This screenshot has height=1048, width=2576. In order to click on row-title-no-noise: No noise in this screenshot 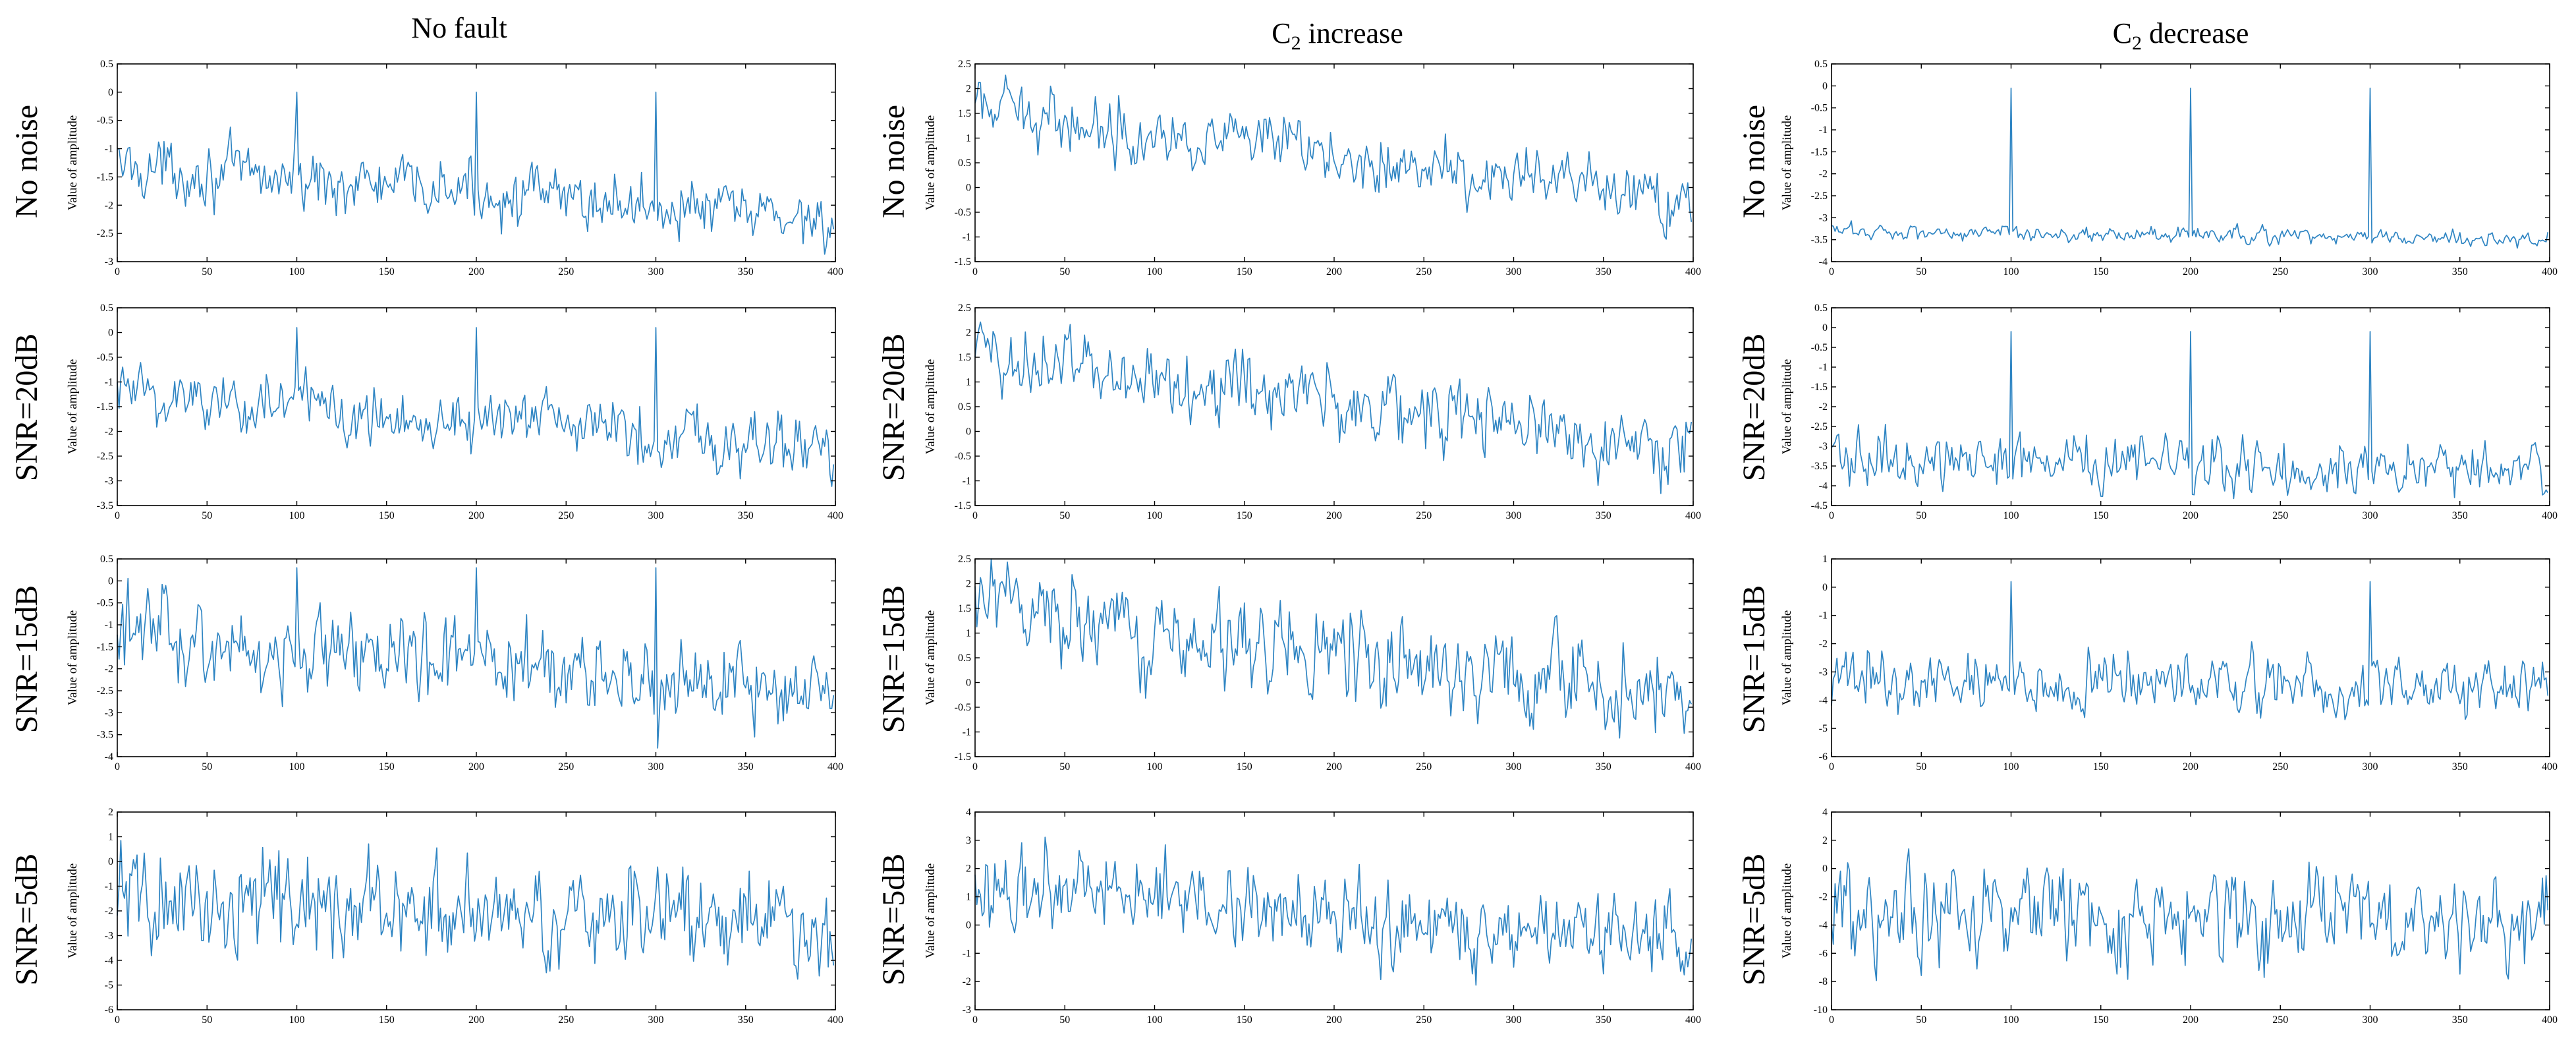, I will do `click(1754, 161)`.